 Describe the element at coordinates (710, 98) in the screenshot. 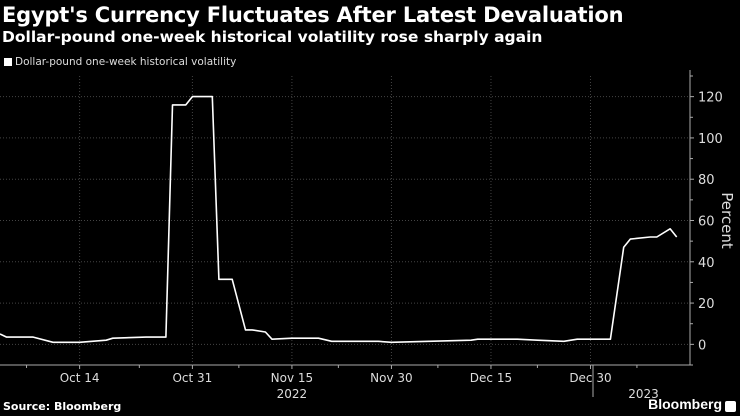

I see `y-tick-label: 120` at that location.